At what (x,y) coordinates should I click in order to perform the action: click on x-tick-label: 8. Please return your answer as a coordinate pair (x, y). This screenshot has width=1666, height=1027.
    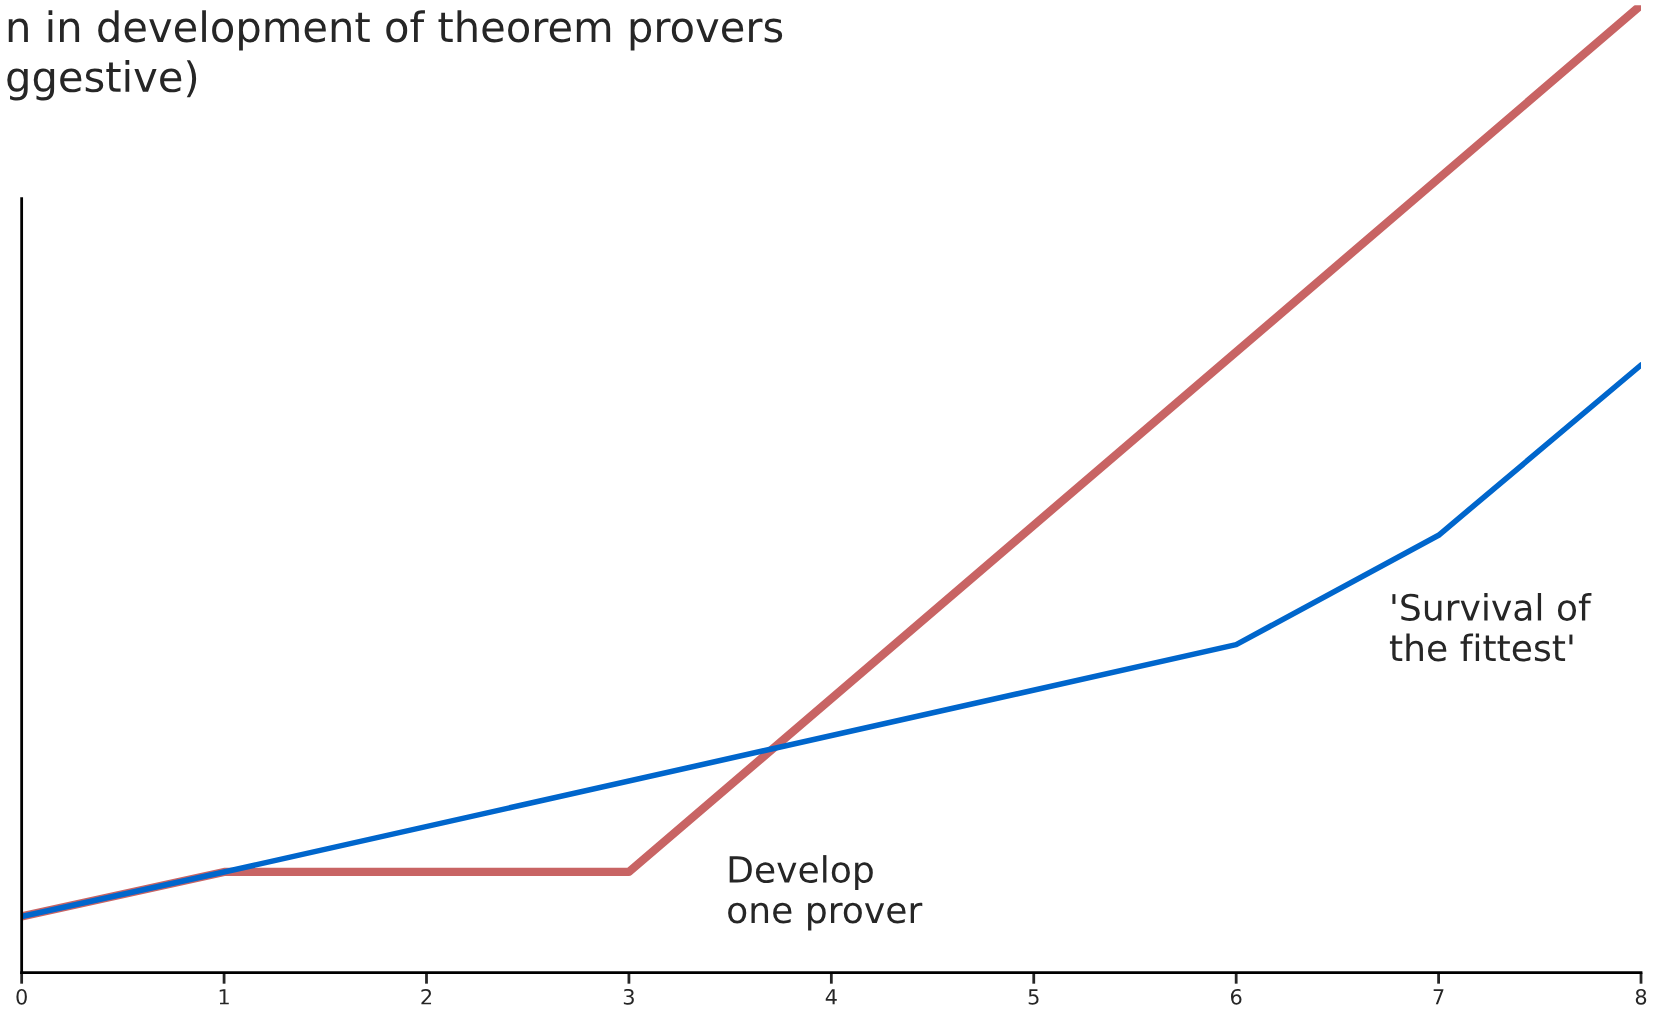
    Looking at the image, I should click on (1641, 996).